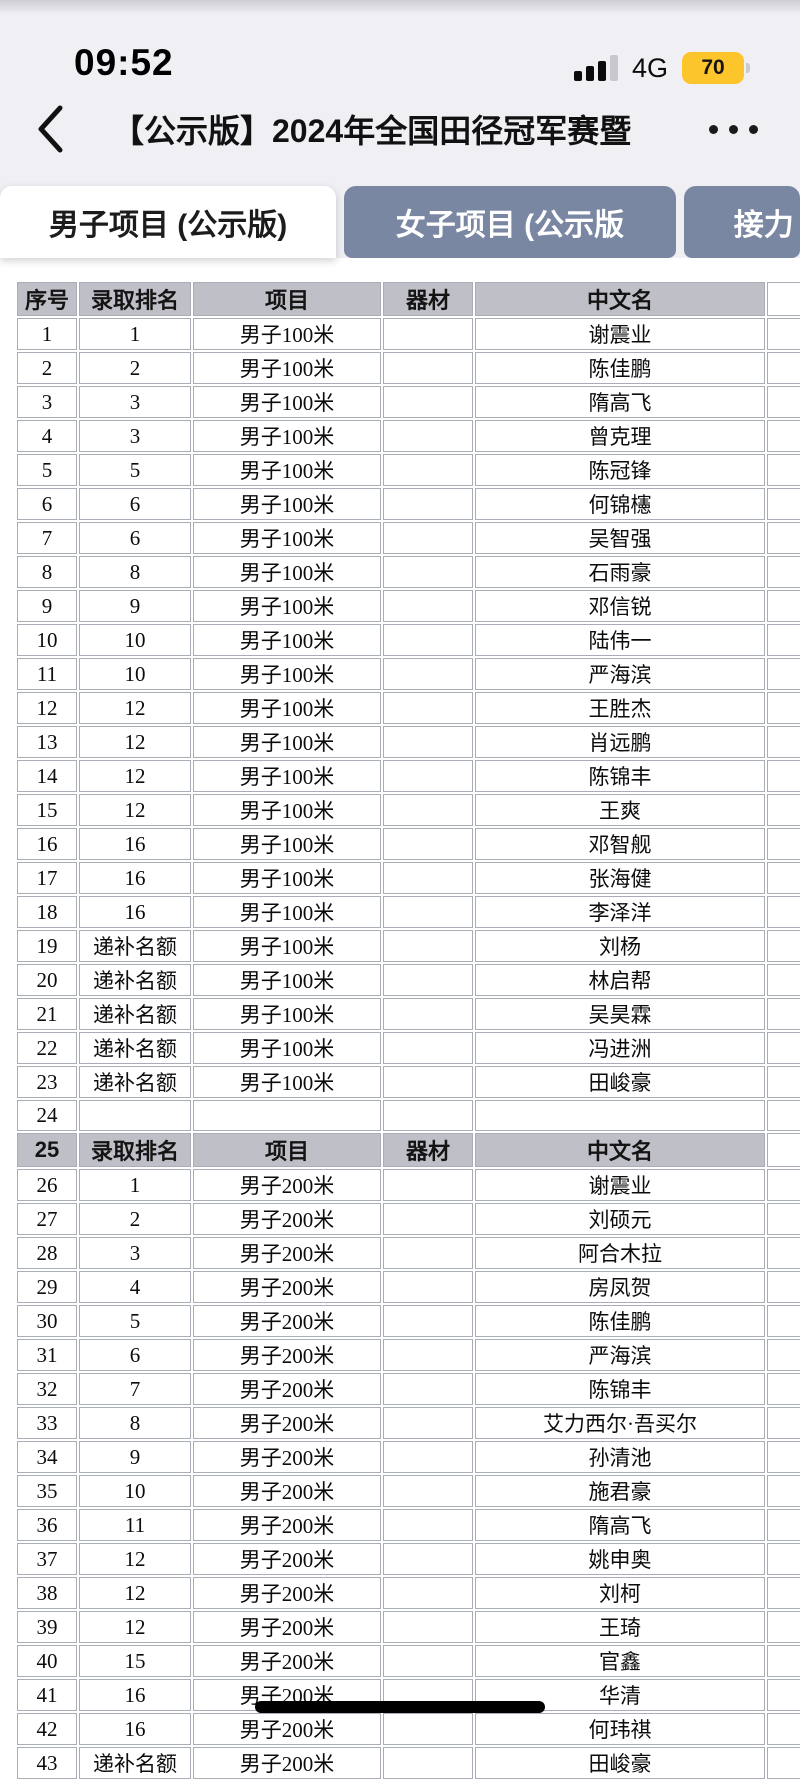 Image resolution: width=800 pixels, height=1781 pixels. Describe the element at coordinates (47, 1661) in the screenshot. I see `cell-seq: 40` at that location.